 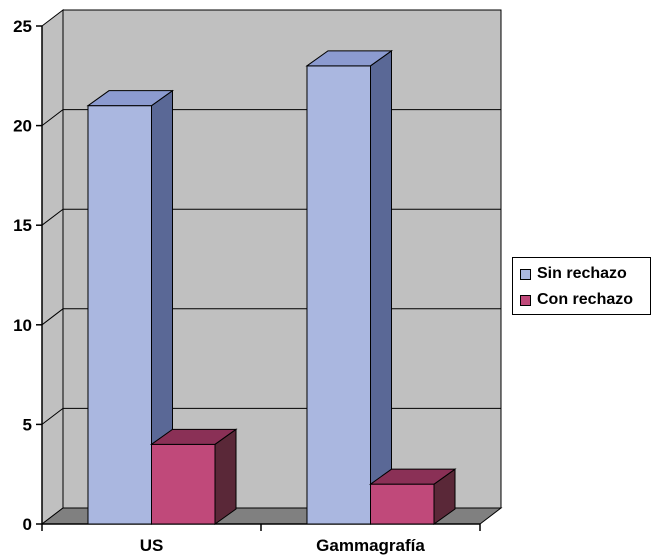 I want to click on legend-item-con-rechazo: Con rechazo, so click(x=576, y=300).